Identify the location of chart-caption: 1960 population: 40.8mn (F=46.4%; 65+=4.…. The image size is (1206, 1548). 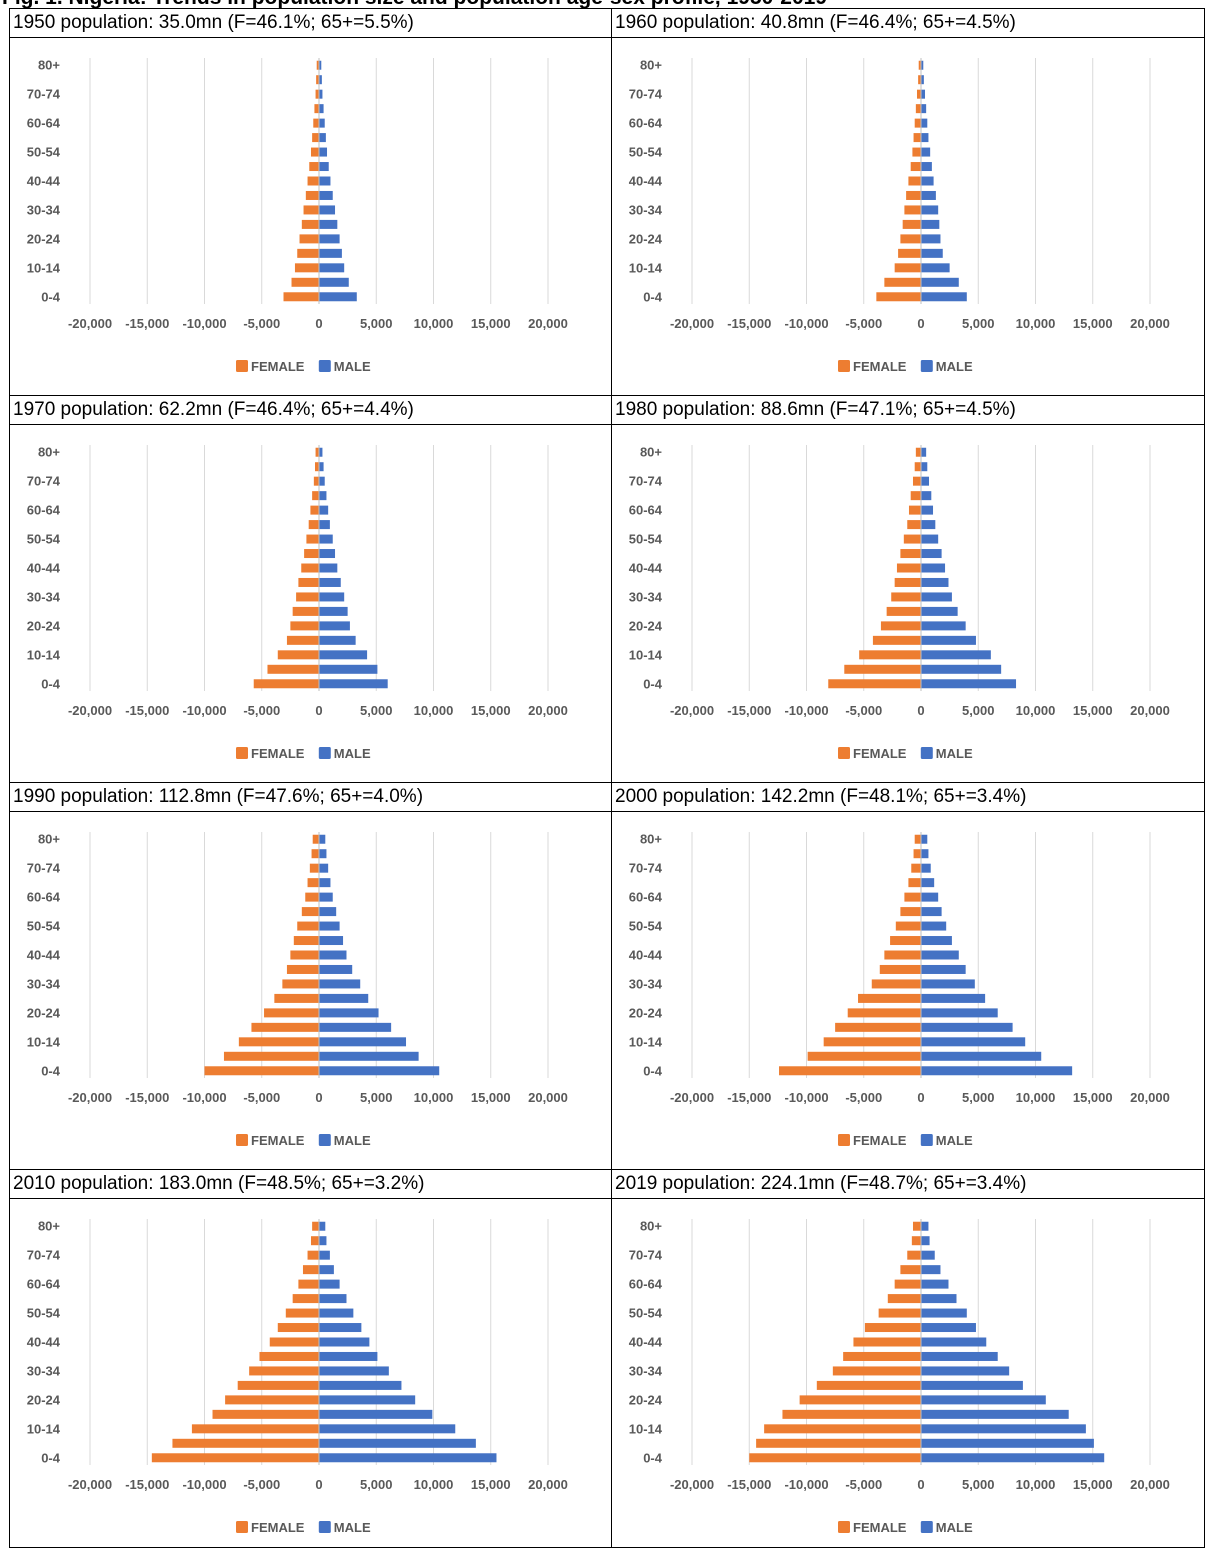
(908, 23).